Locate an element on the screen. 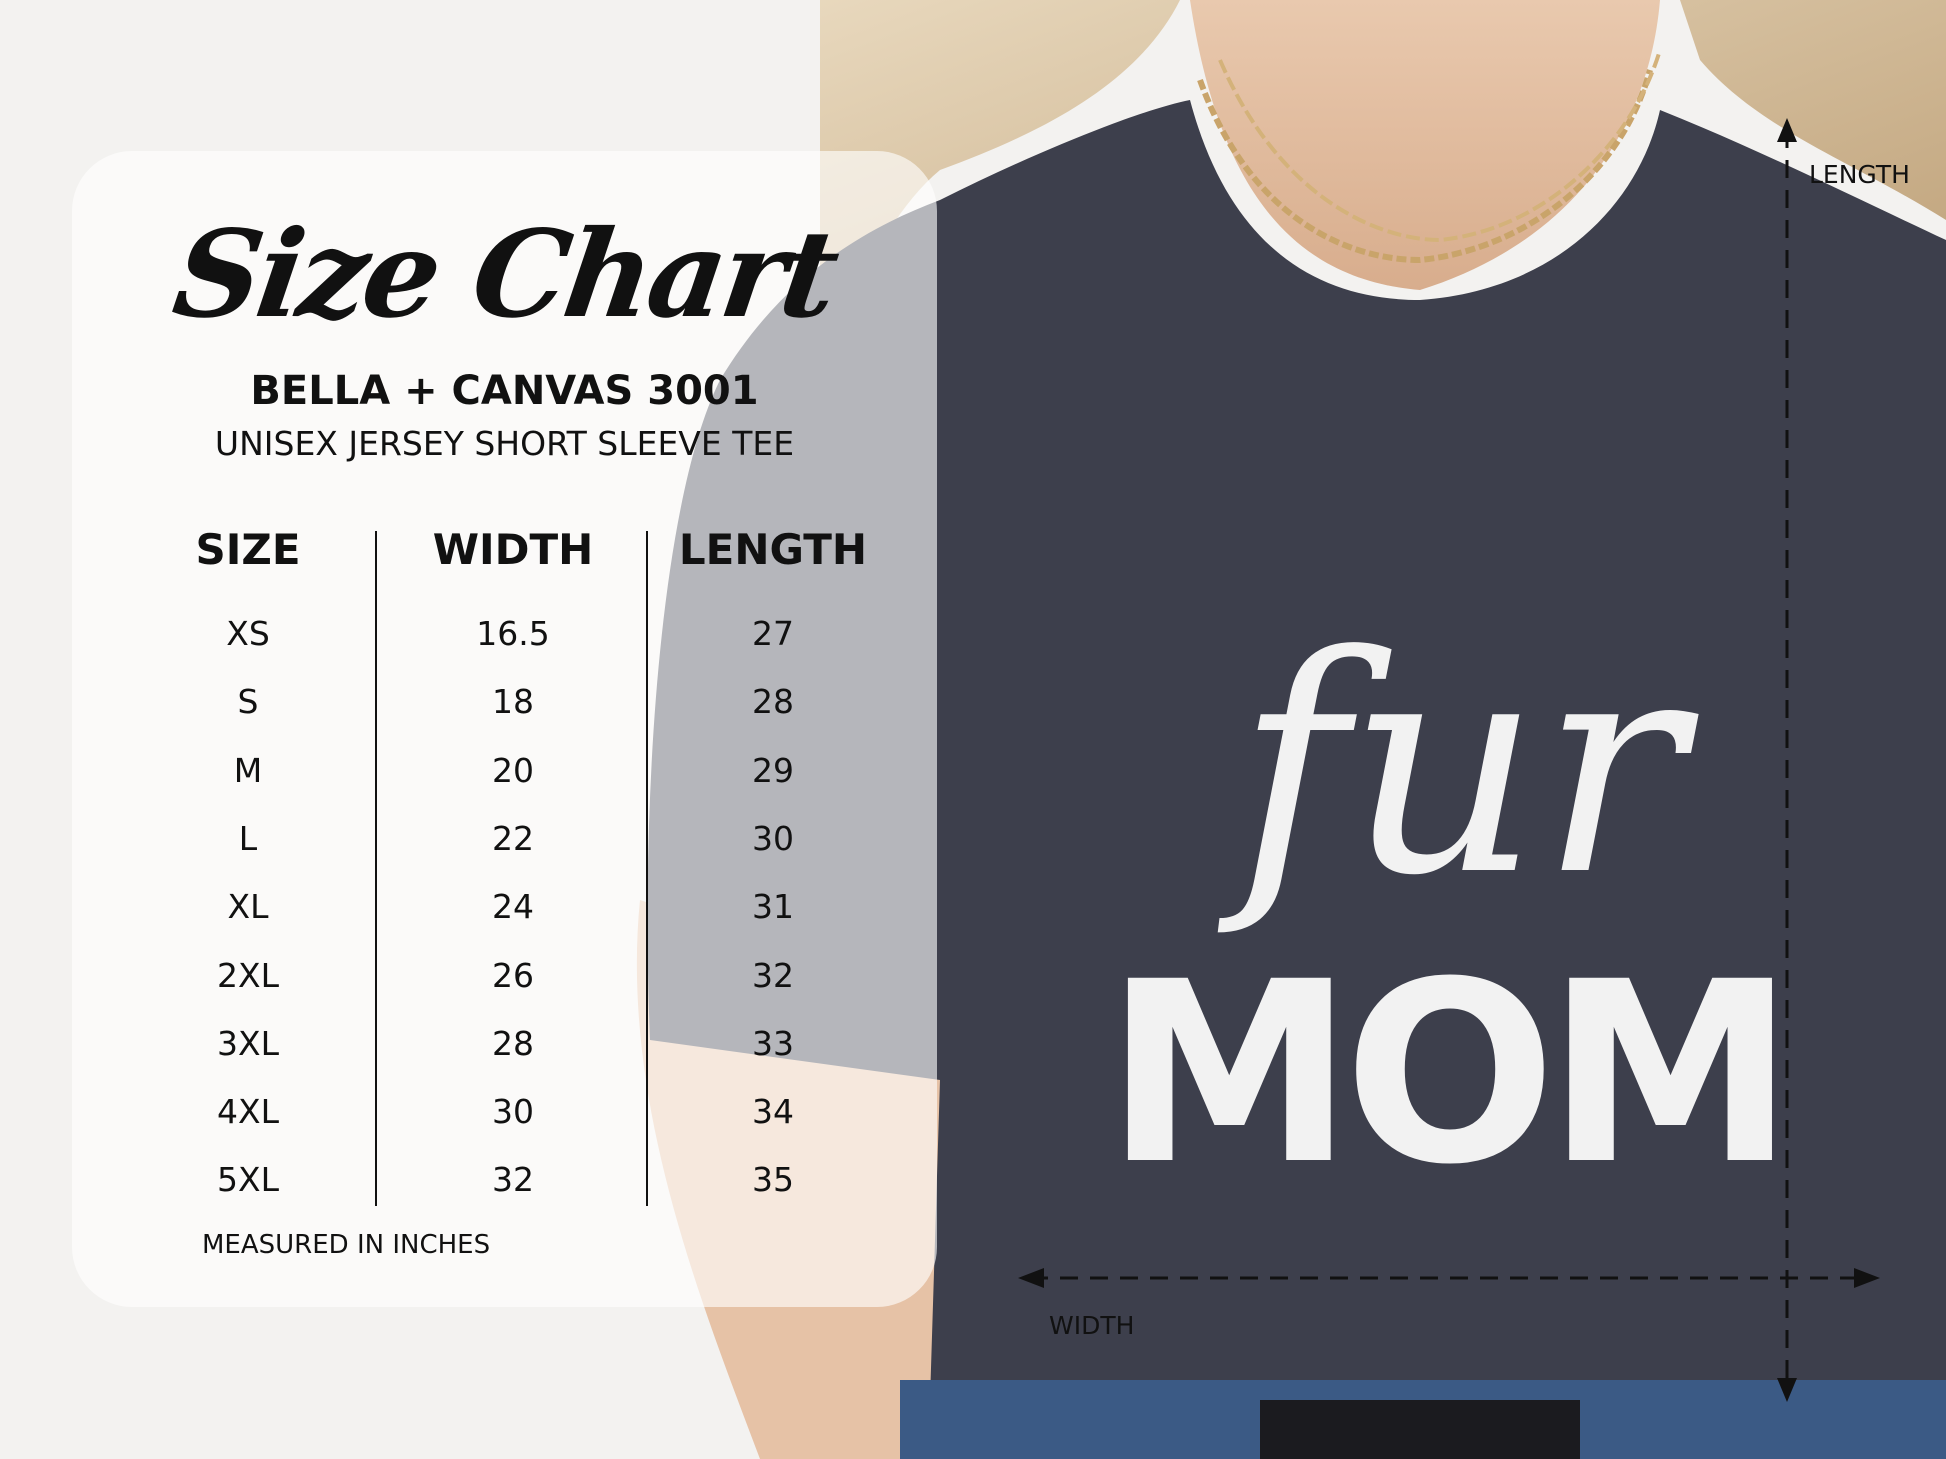  cell-width: 22 is located at coordinates (513, 838).